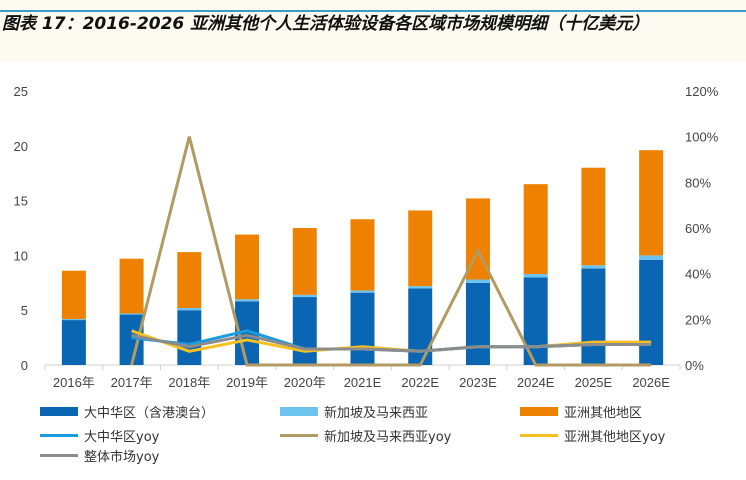 The width and height of the screenshot is (746, 480). Describe the element at coordinates (149, 413) in the screenshot. I see `legend-label: 大中华区（含港澳台）` at that location.